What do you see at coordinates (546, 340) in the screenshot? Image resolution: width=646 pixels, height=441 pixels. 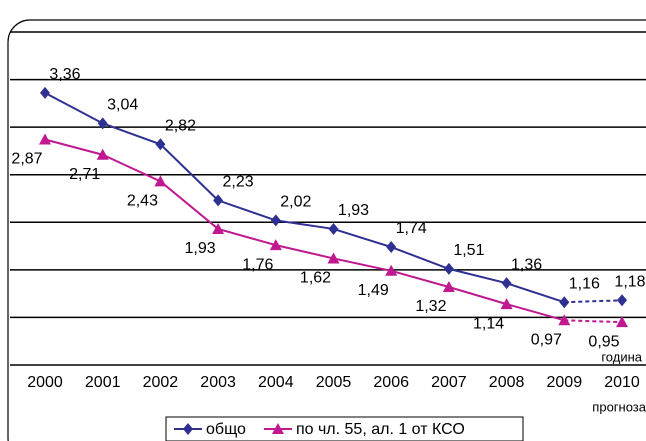 I see `data-label: 0,97` at bounding box center [546, 340].